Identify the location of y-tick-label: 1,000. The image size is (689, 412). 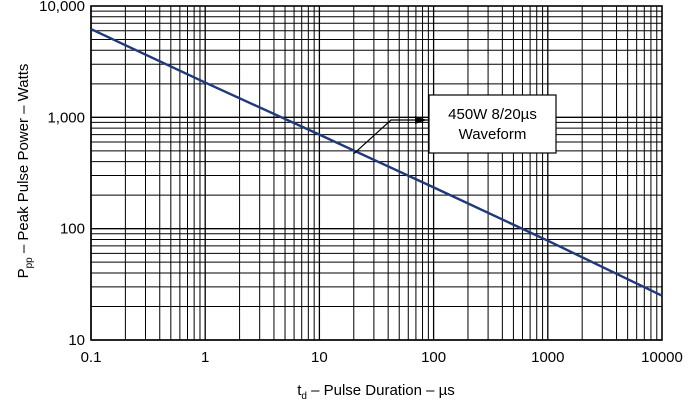
(66, 117).